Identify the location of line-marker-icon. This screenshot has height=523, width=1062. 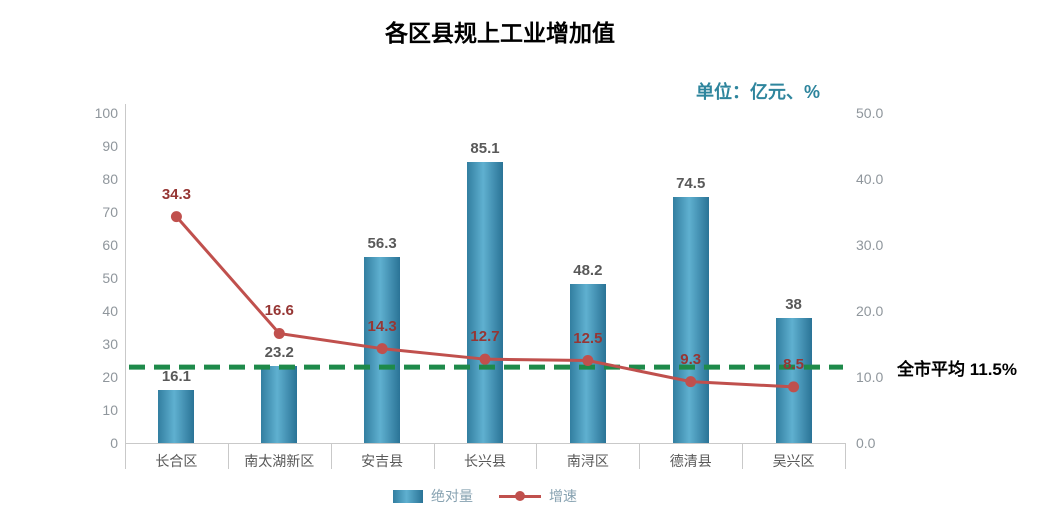
(520, 495).